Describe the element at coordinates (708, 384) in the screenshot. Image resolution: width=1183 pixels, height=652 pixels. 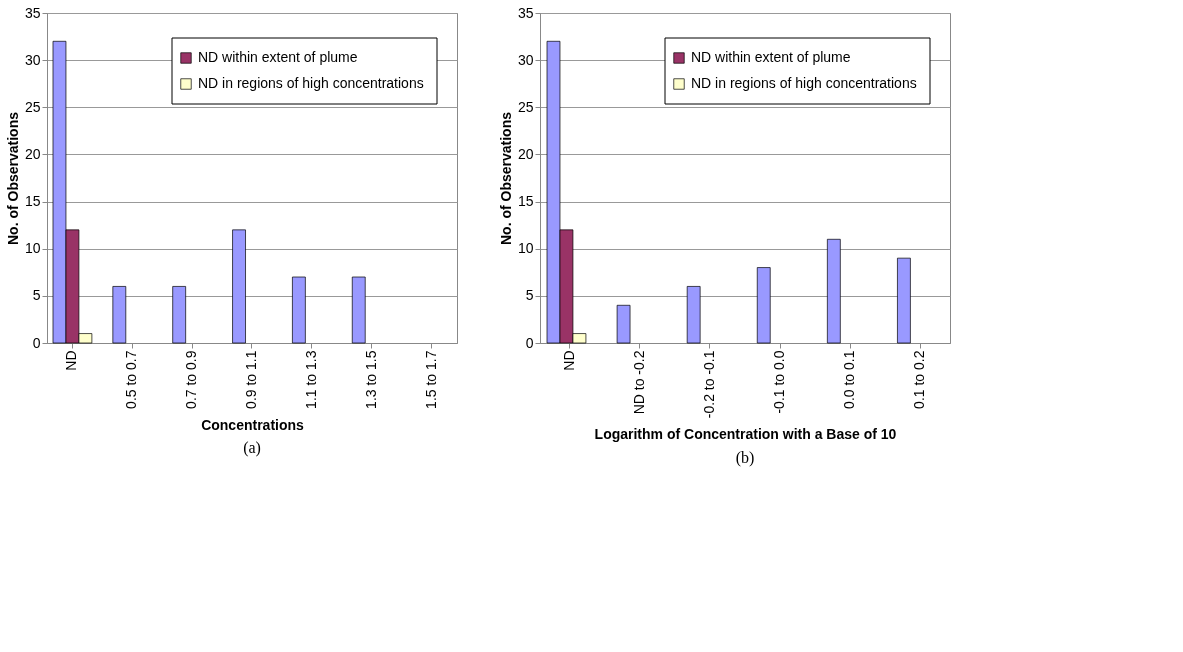
I see `x-tick-label: -0.2 to -0.1` at that location.